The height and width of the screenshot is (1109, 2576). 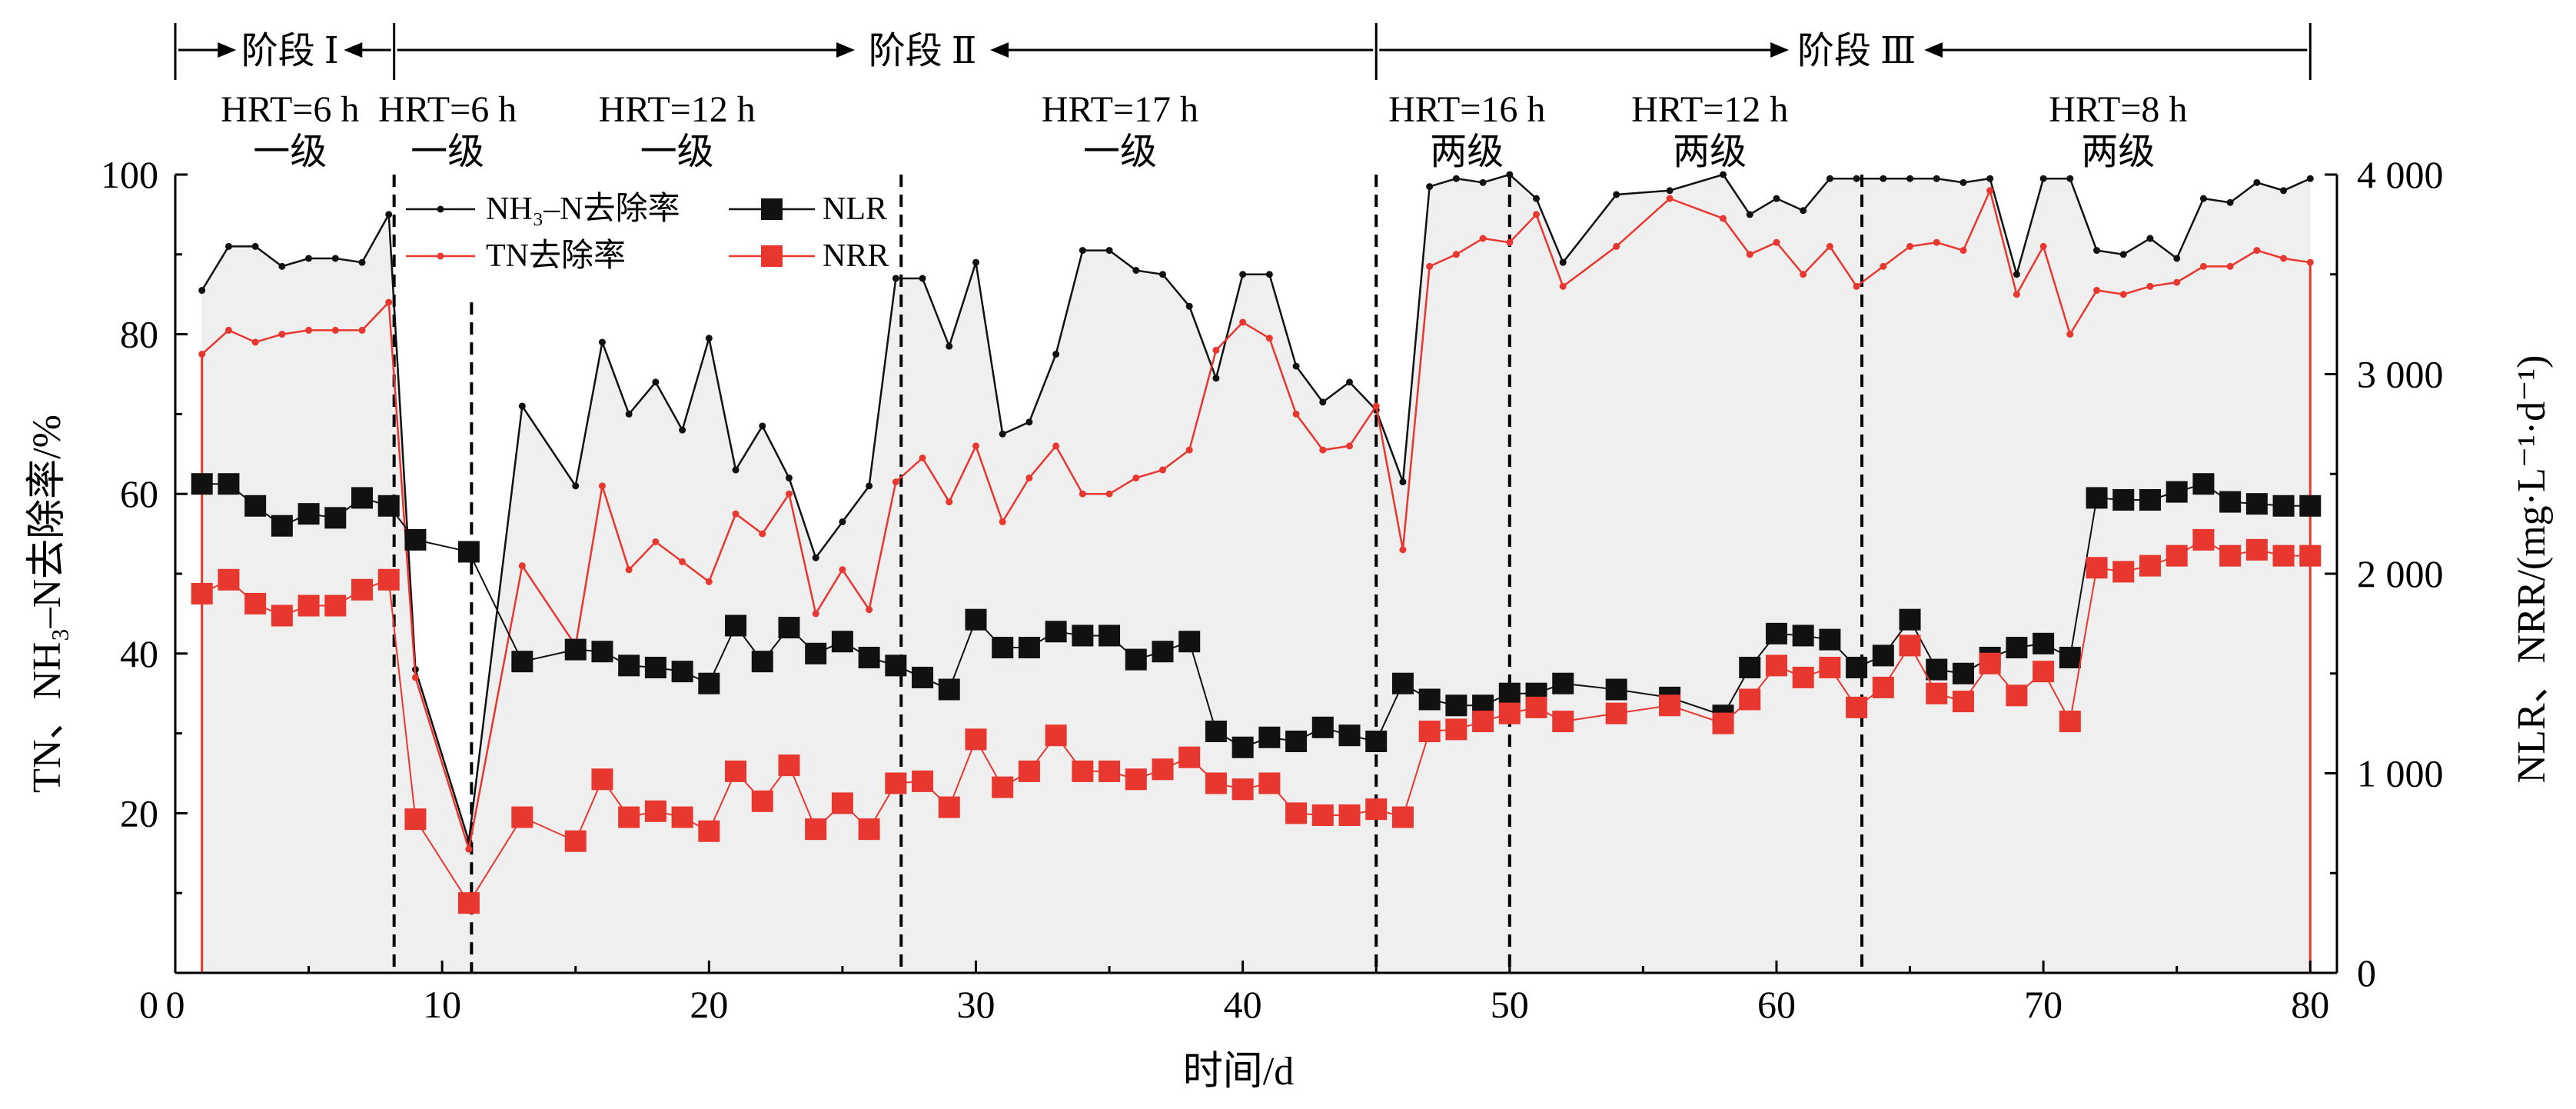 What do you see at coordinates (2400, 374) in the screenshot?
I see `y-right-tick-label: 3 000` at bounding box center [2400, 374].